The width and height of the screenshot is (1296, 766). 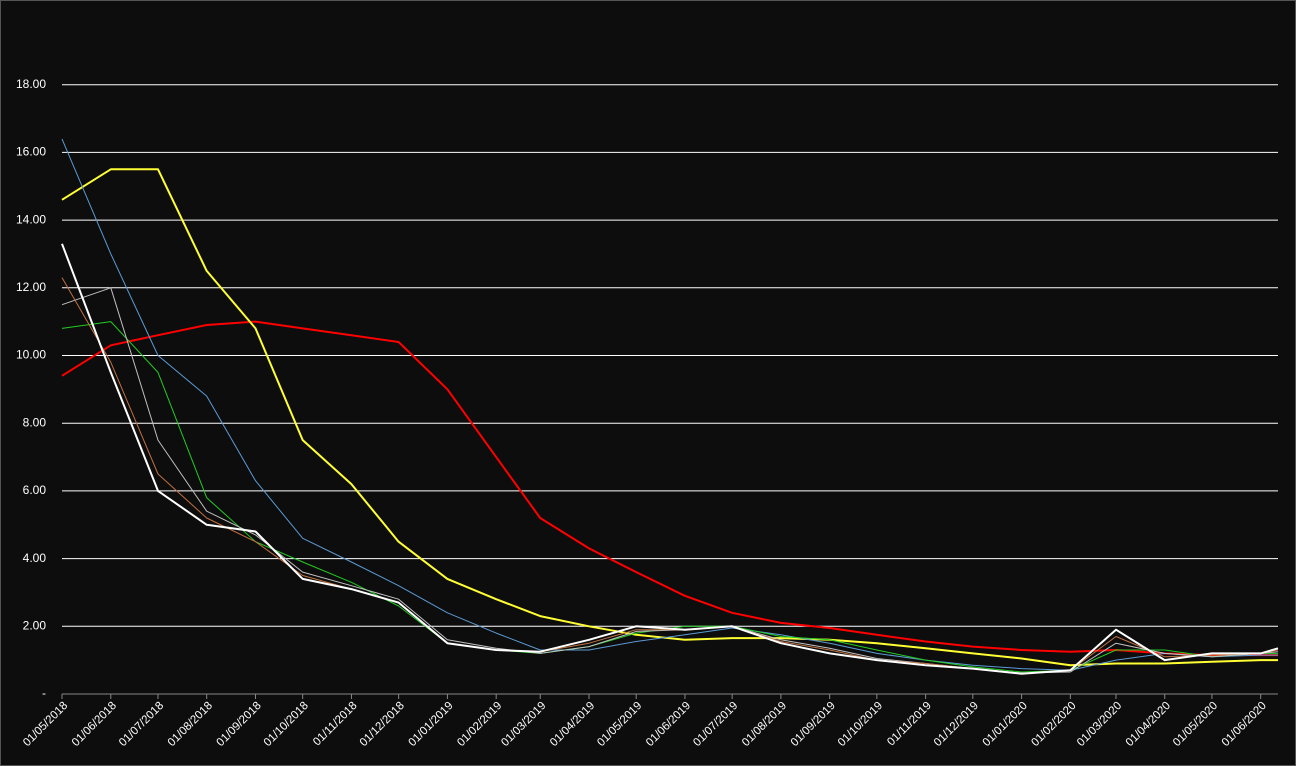 What do you see at coordinates (31, 287) in the screenshot?
I see `y-tick-label: 12.00` at bounding box center [31, 287].